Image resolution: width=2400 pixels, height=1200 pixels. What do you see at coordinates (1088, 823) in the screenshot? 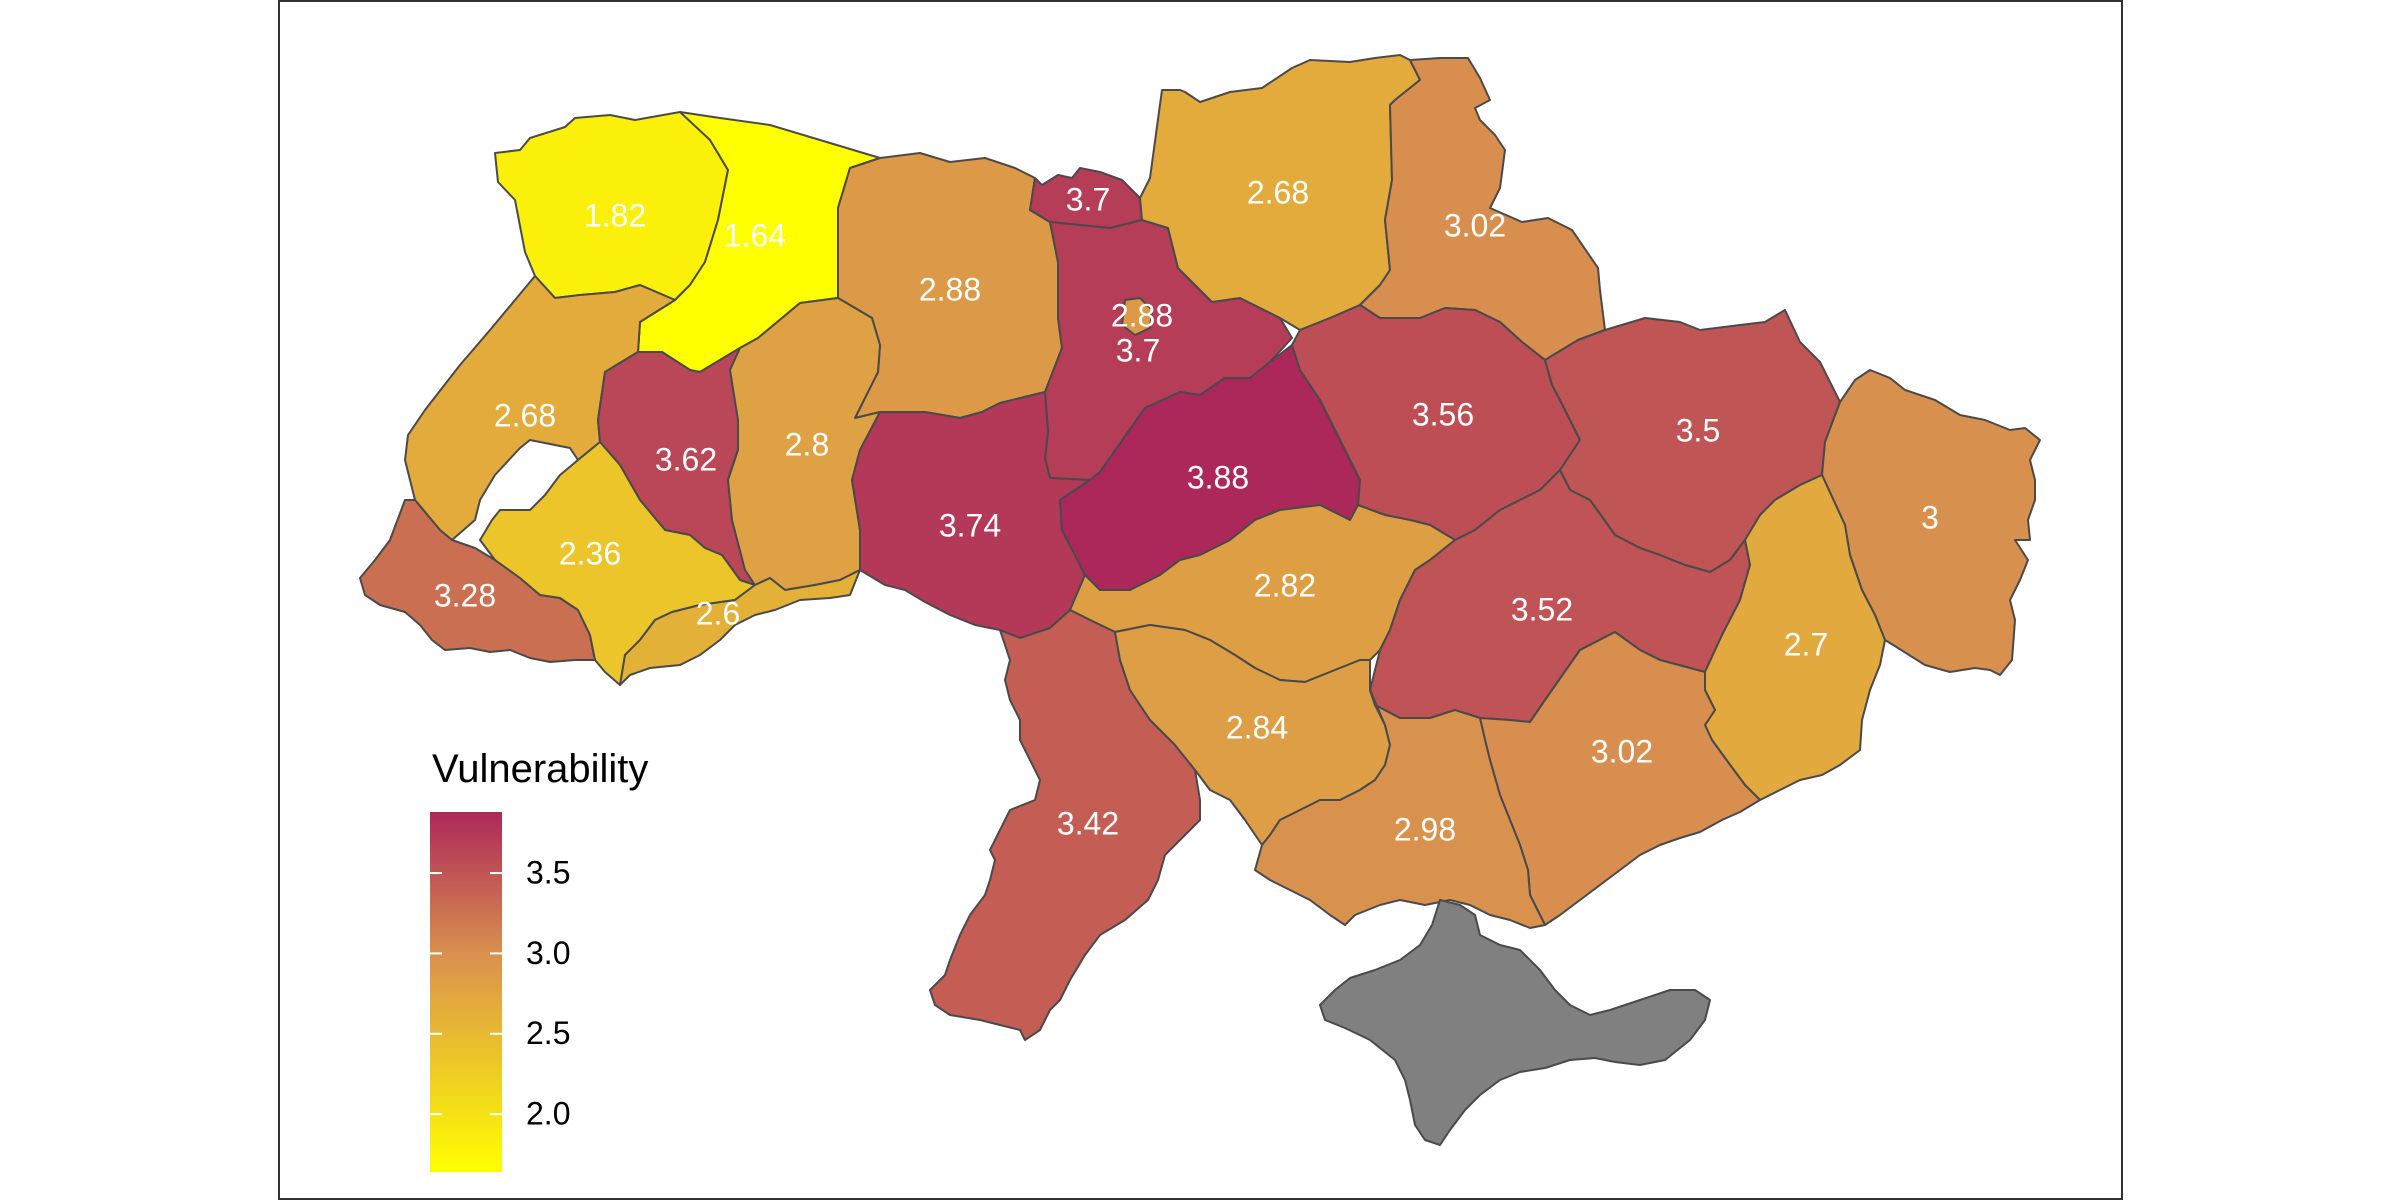
I see `region-label-odesa: 3.42` at bounding box center [1088, 823].